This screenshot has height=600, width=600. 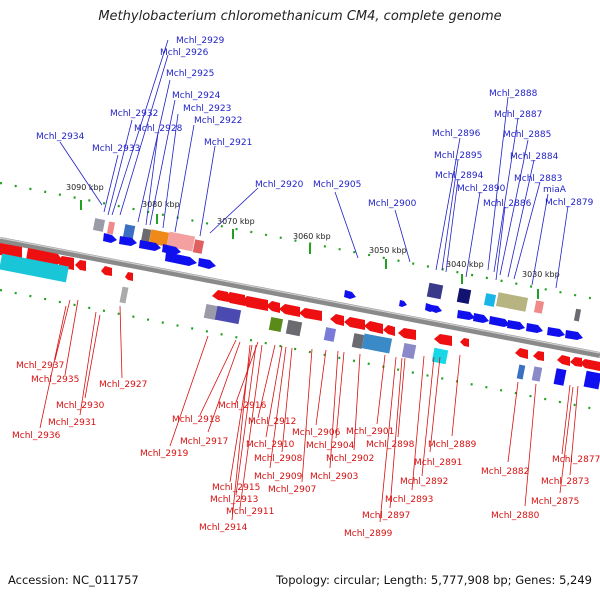 What do you see at coordinates (242, 376) in the screenshot?
I see `gene-label: Mchl_2916` at bounding box center [242, 376].